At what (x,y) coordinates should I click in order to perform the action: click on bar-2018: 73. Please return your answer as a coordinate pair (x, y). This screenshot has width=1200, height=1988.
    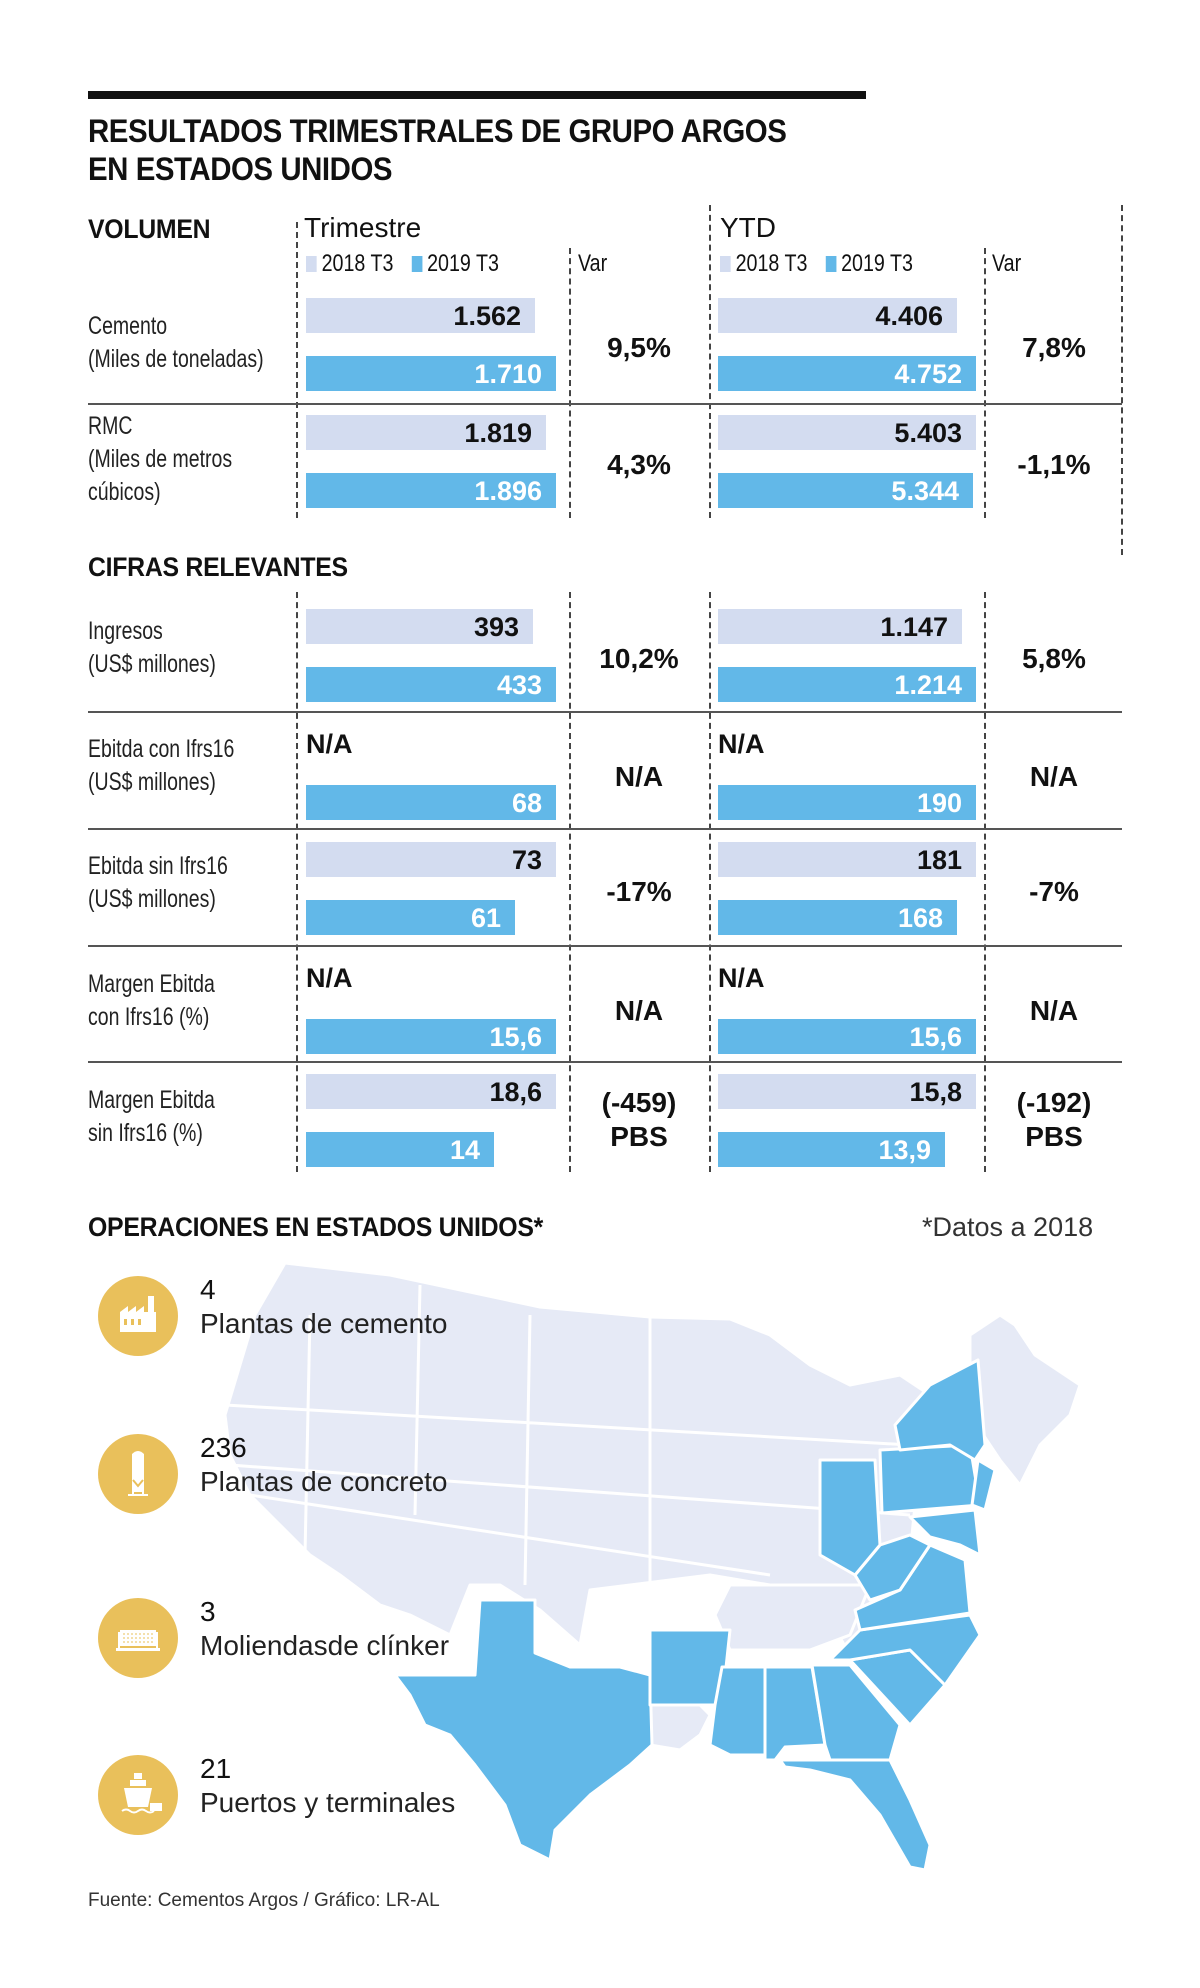
    Looking at the image, I should click on (431, 859).